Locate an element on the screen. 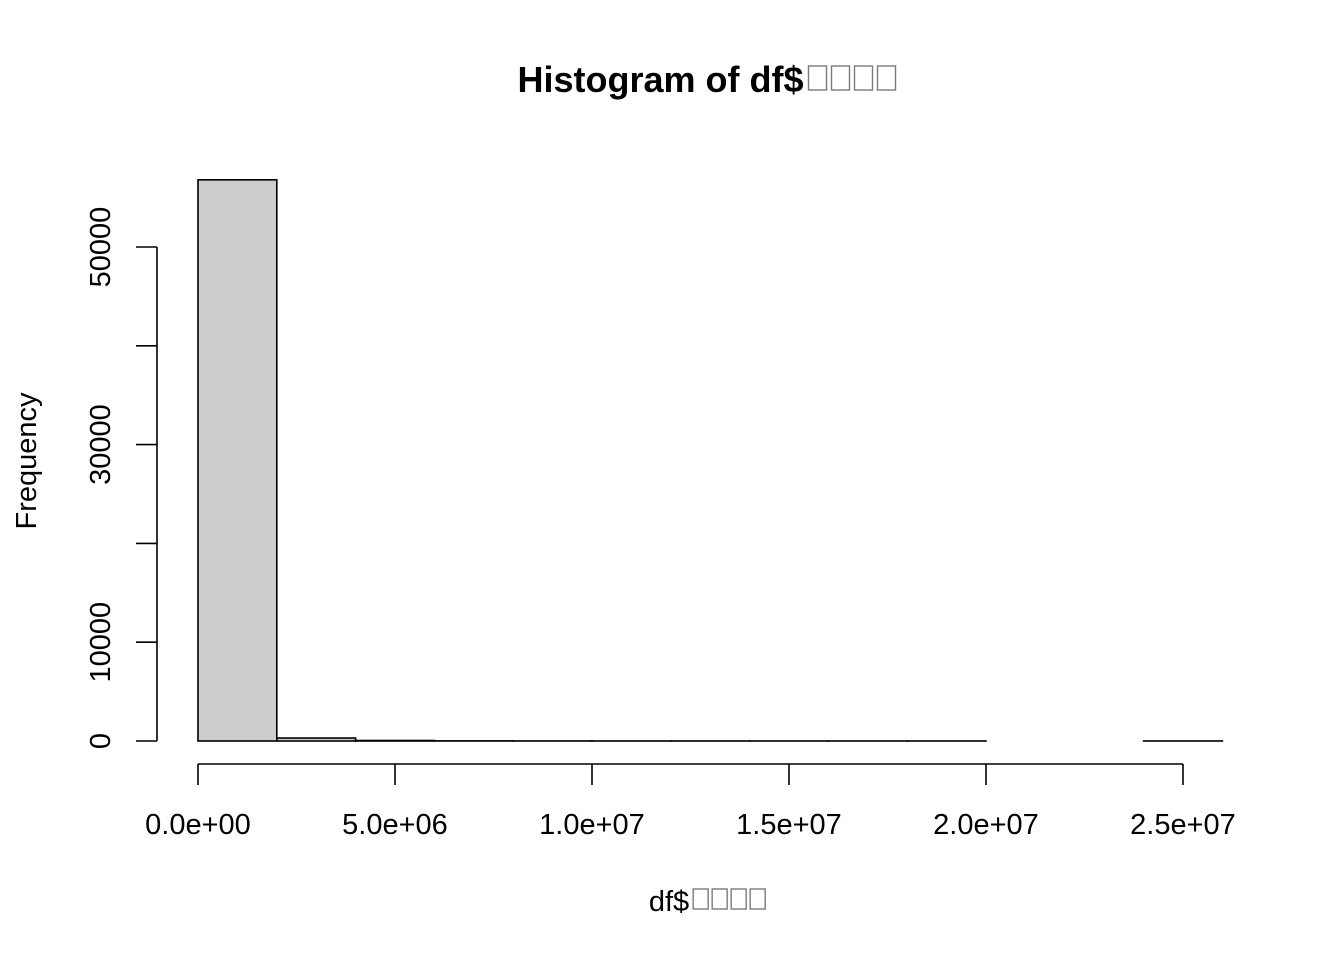 Image resolution: width=1344 pixels, height=960 pixels. title-missing-glyphs is located at coordinates (852, 78).